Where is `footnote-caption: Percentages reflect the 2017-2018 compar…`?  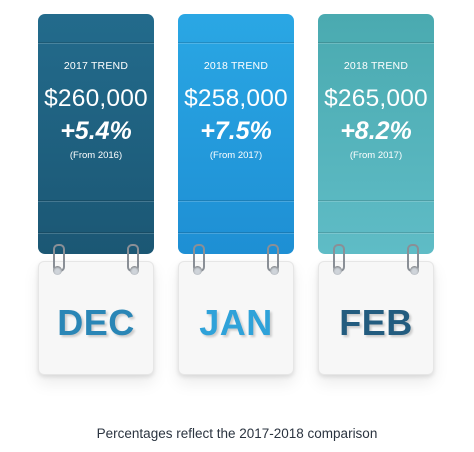
footnote-caption: Percentages reflect the 2017-2018 compar… is located at coordinates (237, 433).